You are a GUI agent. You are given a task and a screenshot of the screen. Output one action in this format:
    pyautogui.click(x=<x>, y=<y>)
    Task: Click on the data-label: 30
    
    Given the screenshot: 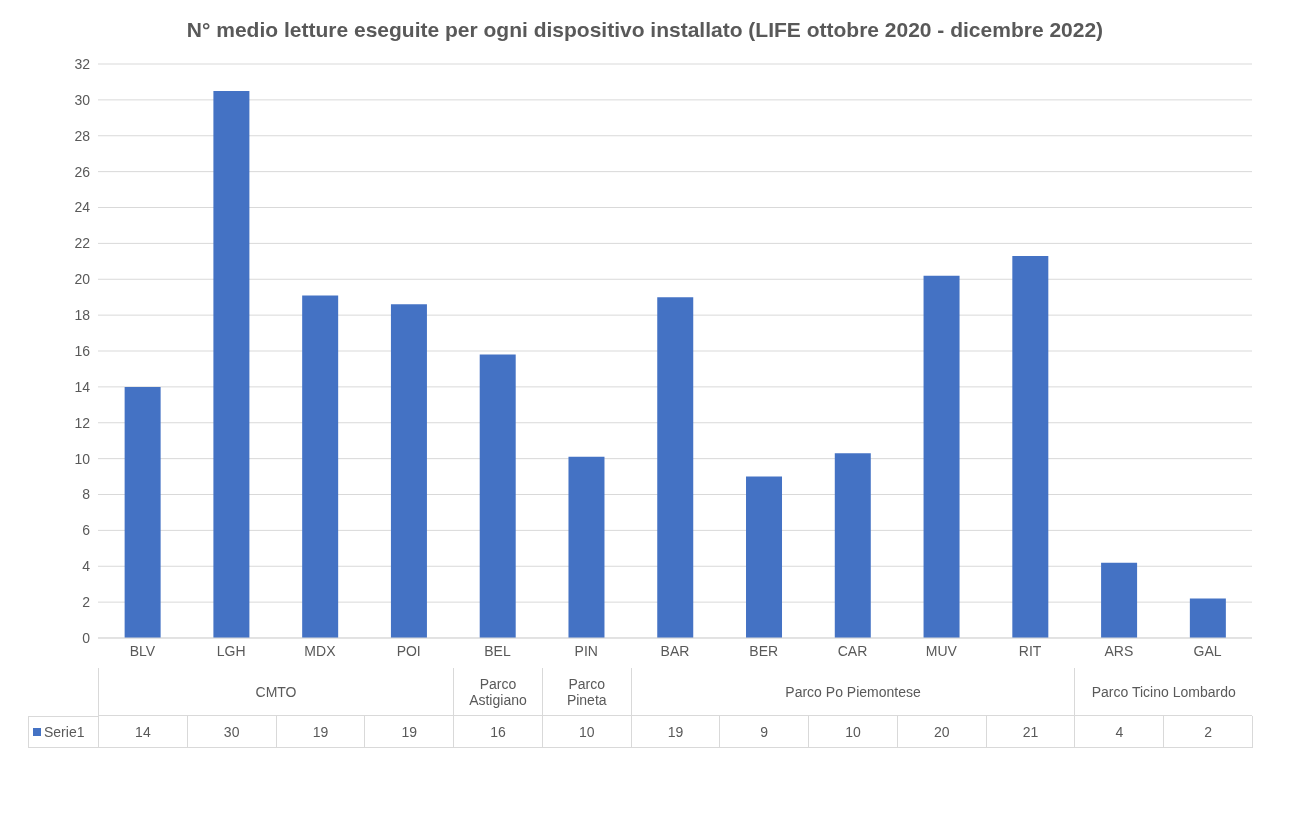 What is the action you would take?
    pyautogui.click(x=231, y=732)
    